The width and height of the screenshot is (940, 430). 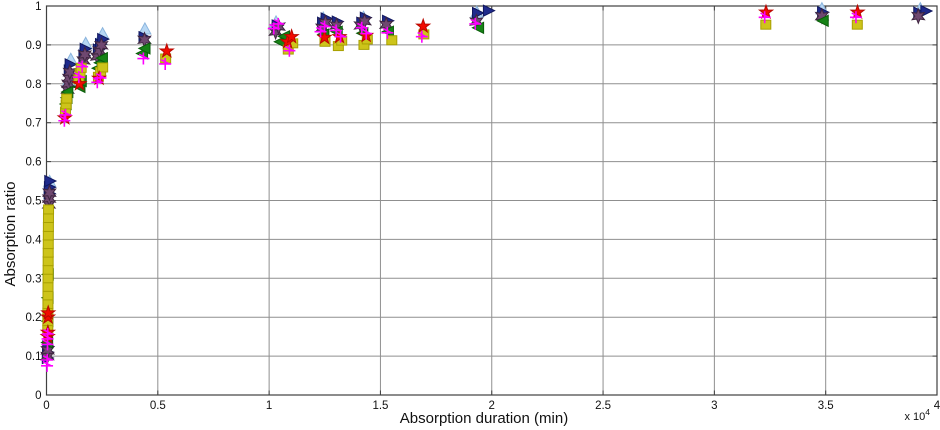 I want to click on x-tick-labels: 0 0.5 1 1.5 2 2.5 3 3.5 4, so click(x=491, y=406).